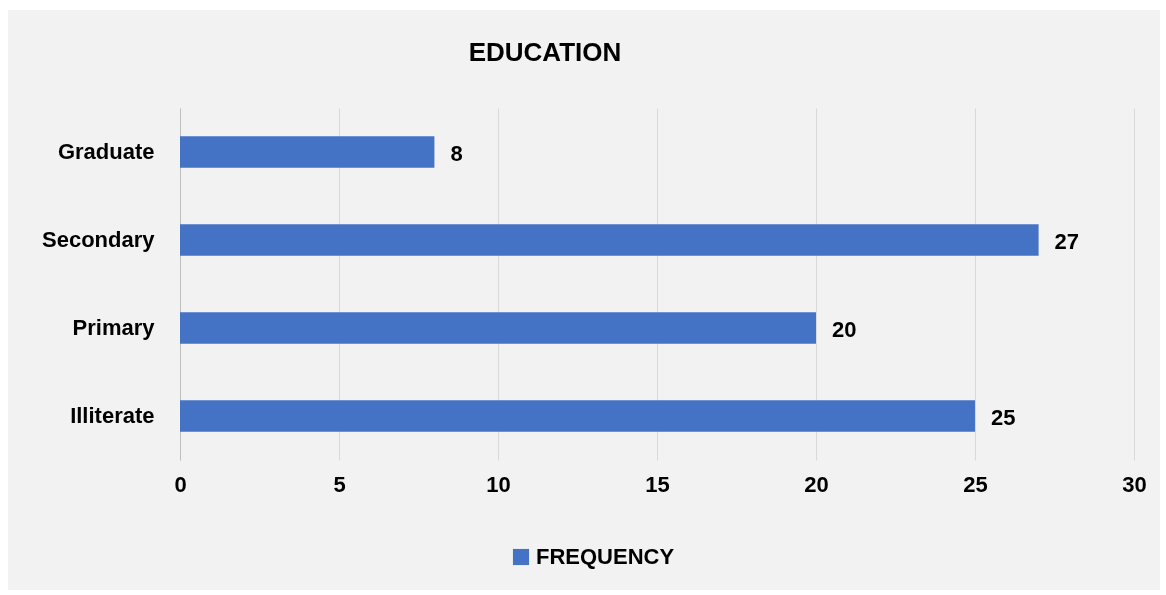 The image size is (1166, 595). What do you see at coordinates (1003, 417) in the screenshot?
I see `data-label: 25` at bounding box center [1003, 417].